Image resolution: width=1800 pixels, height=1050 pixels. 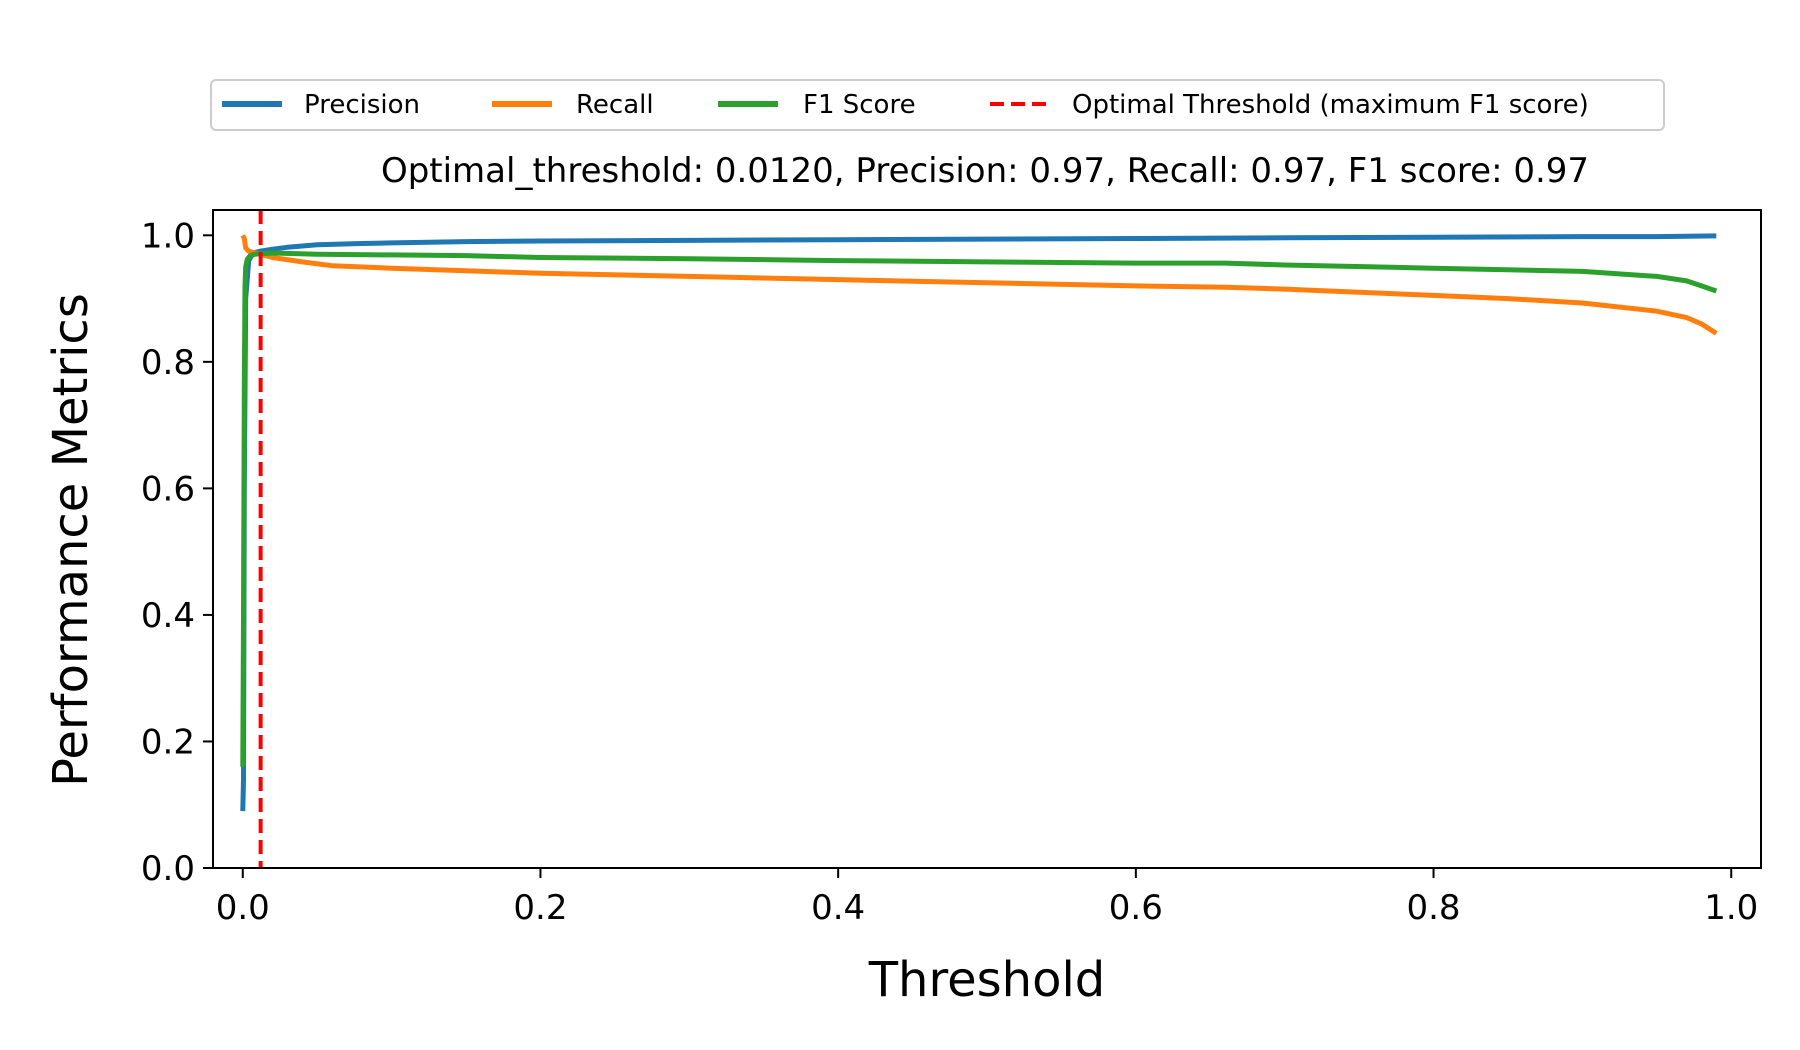 I want to click on y-tick-label: 1.0, so click(x=168, y=236).